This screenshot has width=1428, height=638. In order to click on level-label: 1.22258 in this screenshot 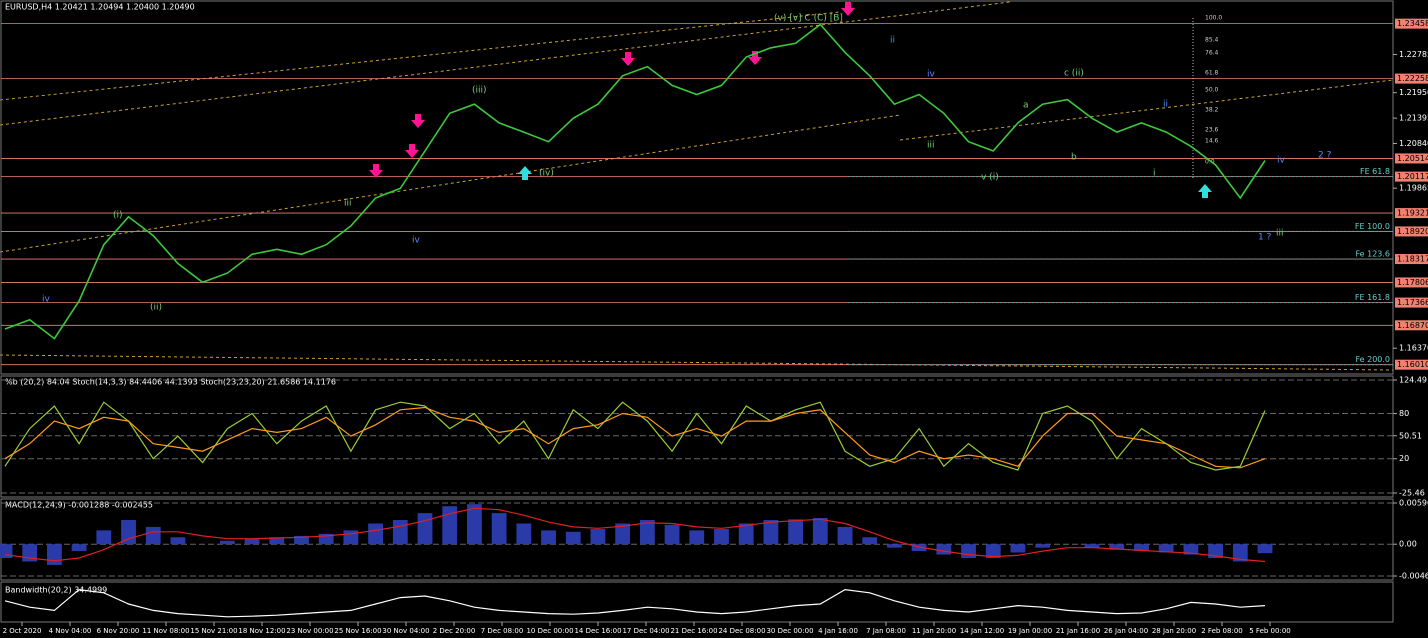, I will do `click(1412, 78)`.